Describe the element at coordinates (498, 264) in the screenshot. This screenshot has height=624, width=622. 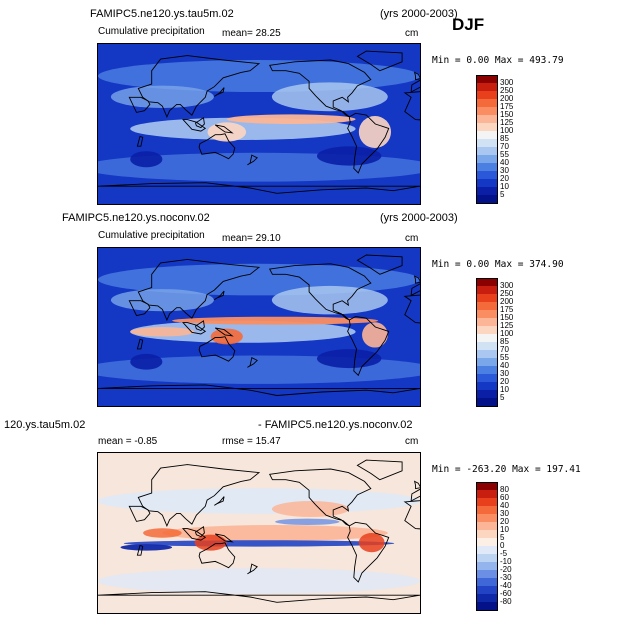
I see `panel-2-minmax: Min = 0.00 Max = 374.90` at that location.